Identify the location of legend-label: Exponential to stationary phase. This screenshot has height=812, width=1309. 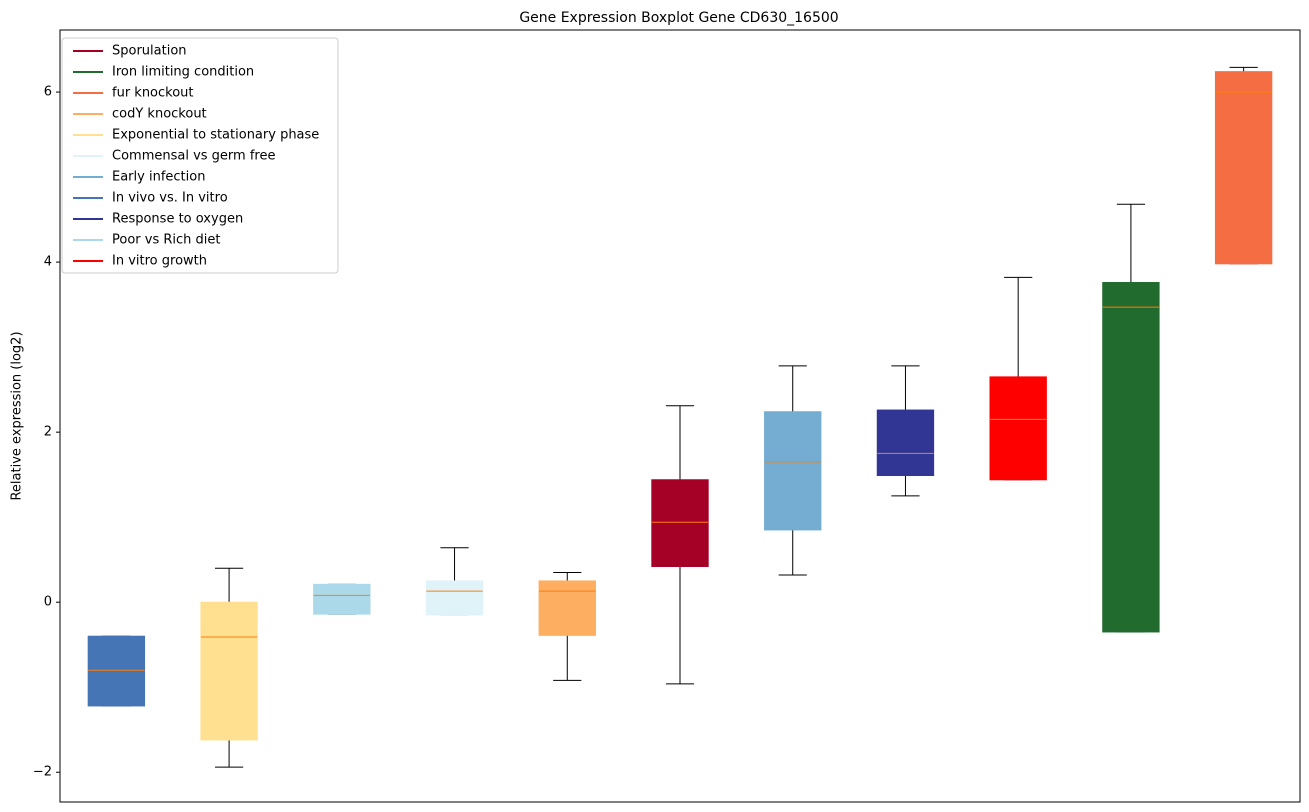
(215, 135).